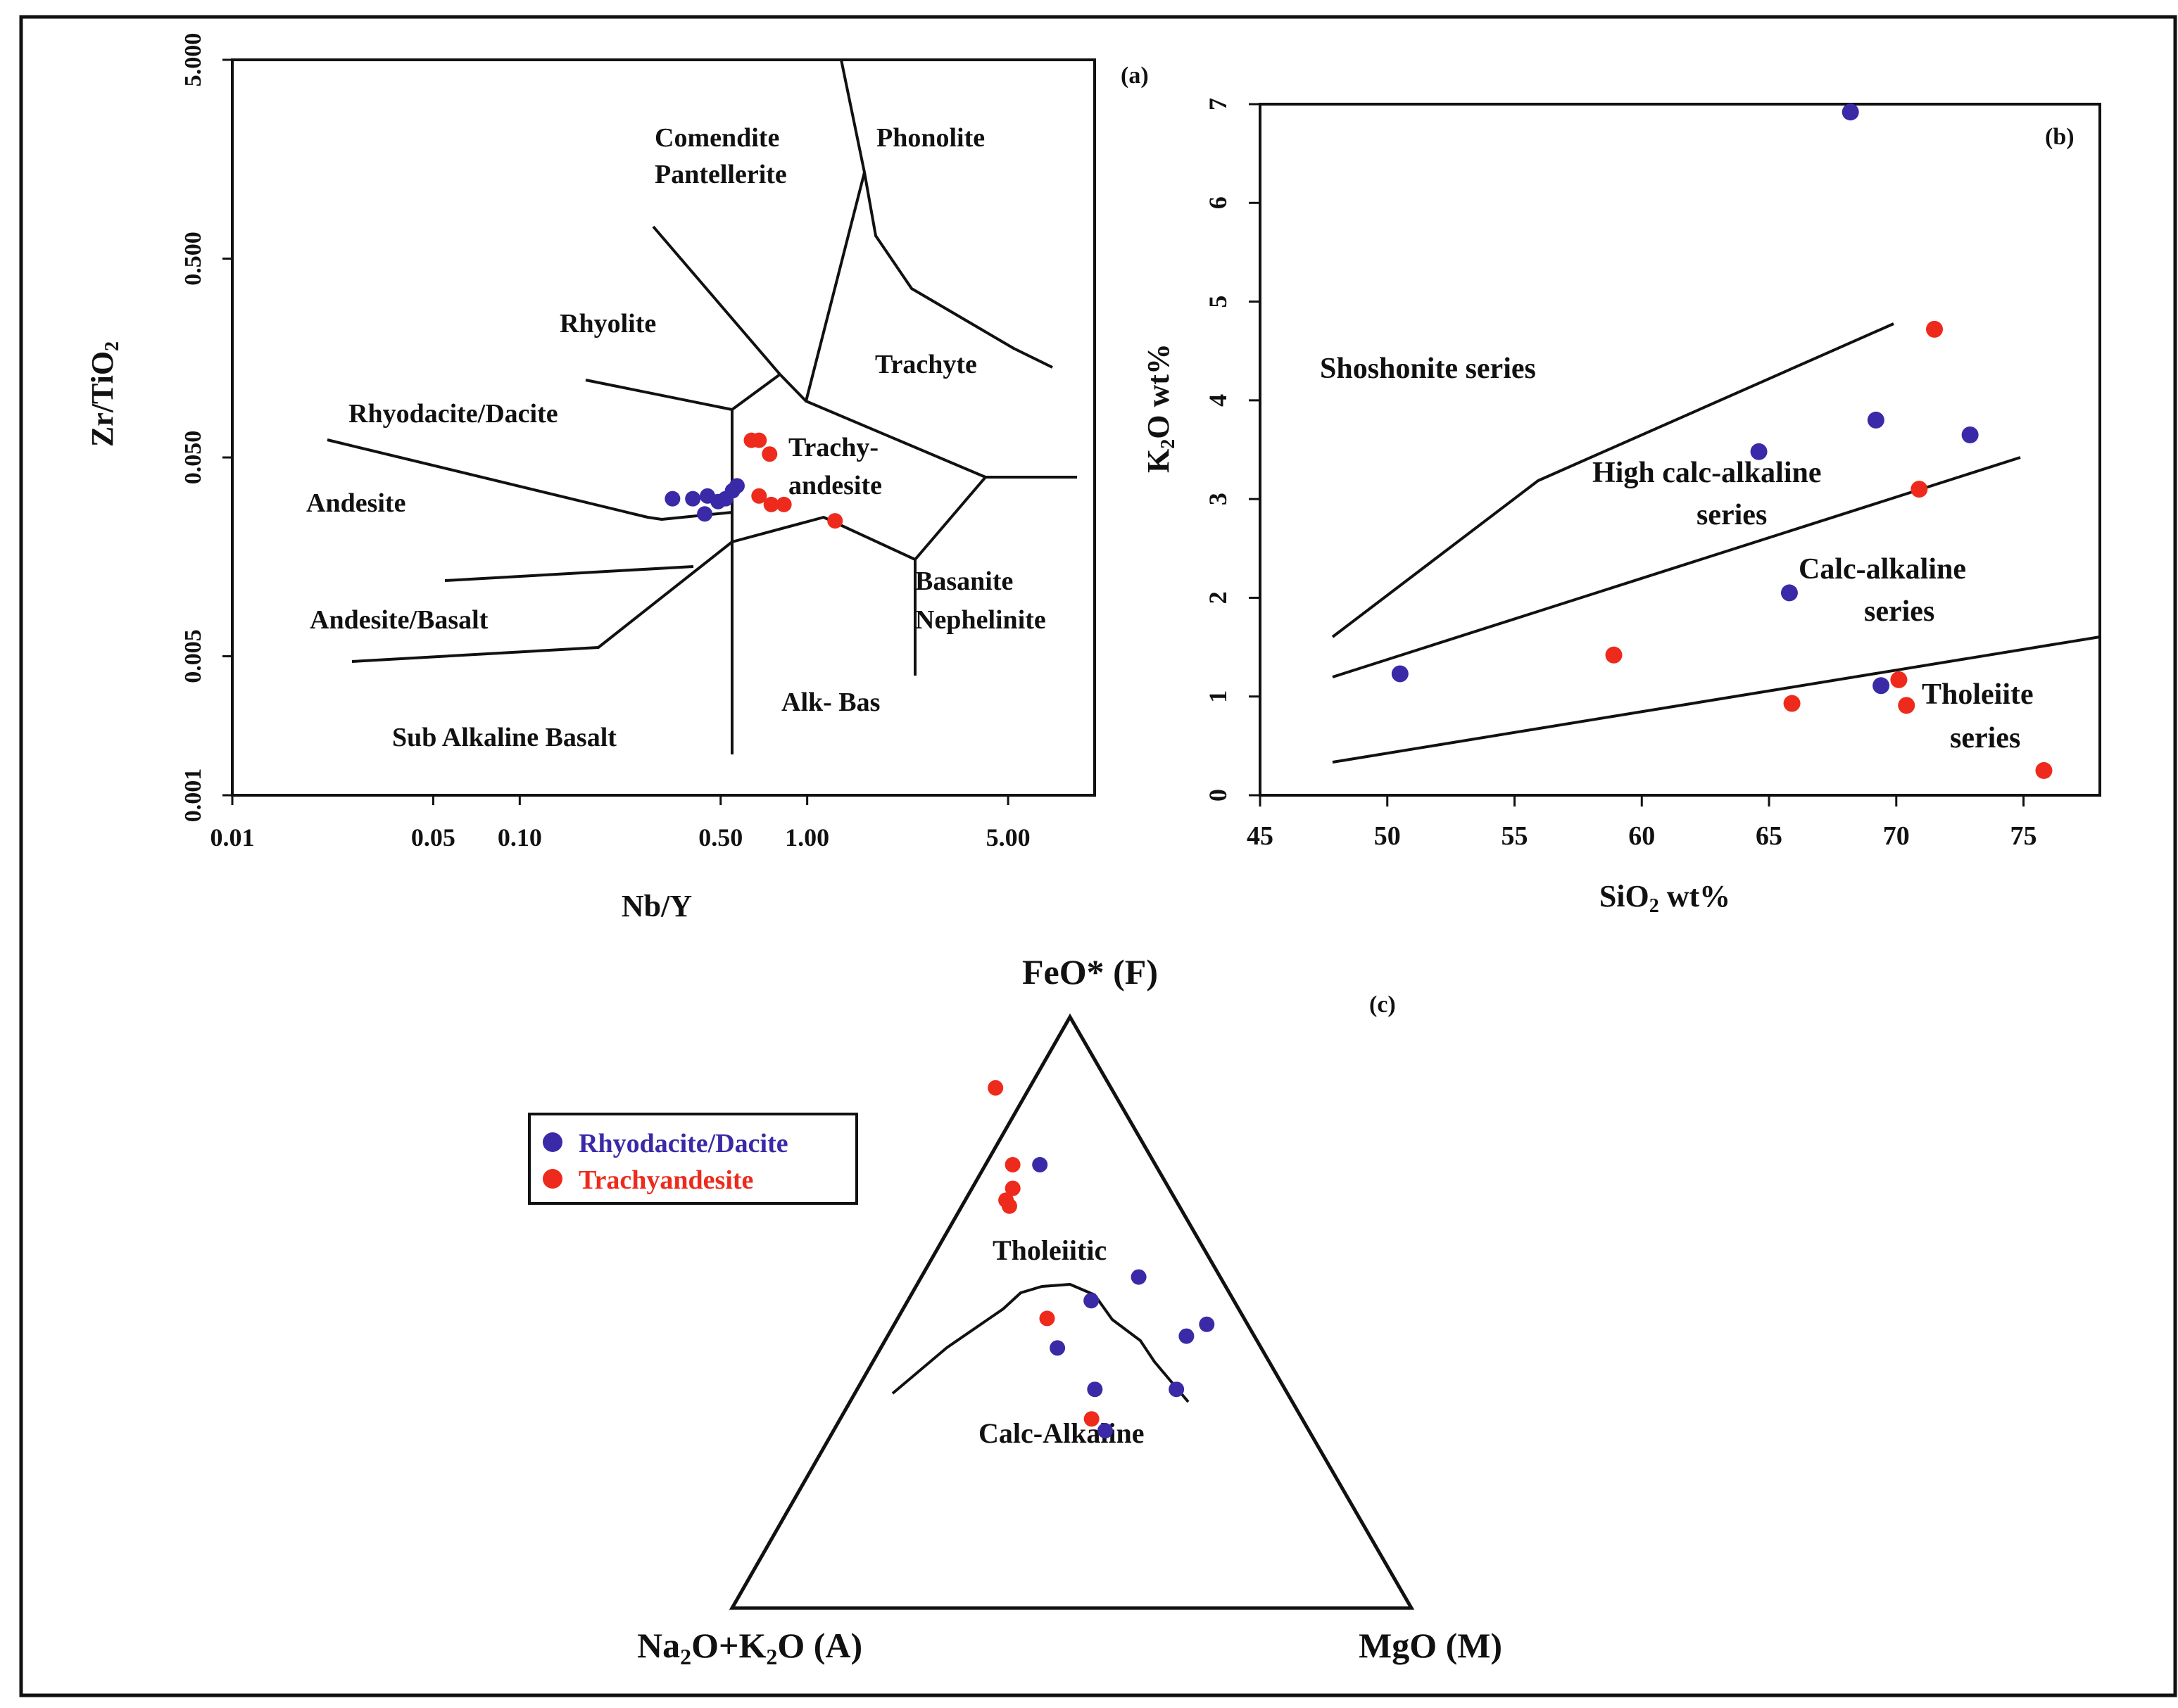 The width and height of the screenshot is (2178, 1708). What do you see at coordinates (1883, 569) in the screenshot?
I see `field-label: Calc-alkaline` at bounding box center [1883, 569].